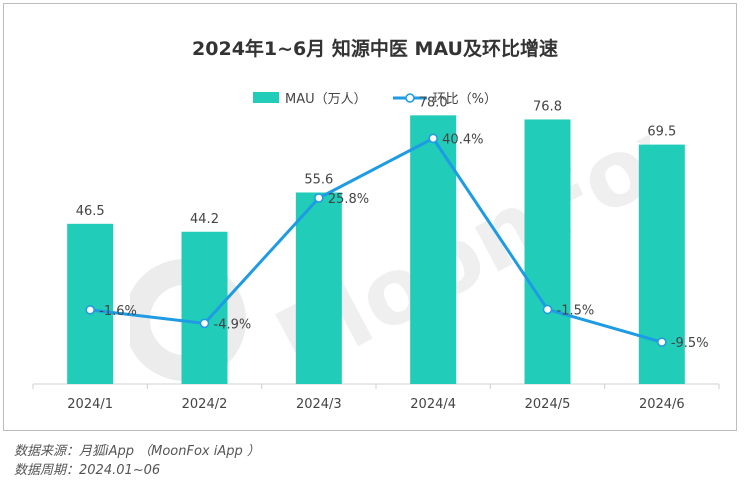 The image size is (750, 482). Describe the element at coordinates (433, 404) in the screenshot. I see `x-tick-label: 2024/4` at that location.